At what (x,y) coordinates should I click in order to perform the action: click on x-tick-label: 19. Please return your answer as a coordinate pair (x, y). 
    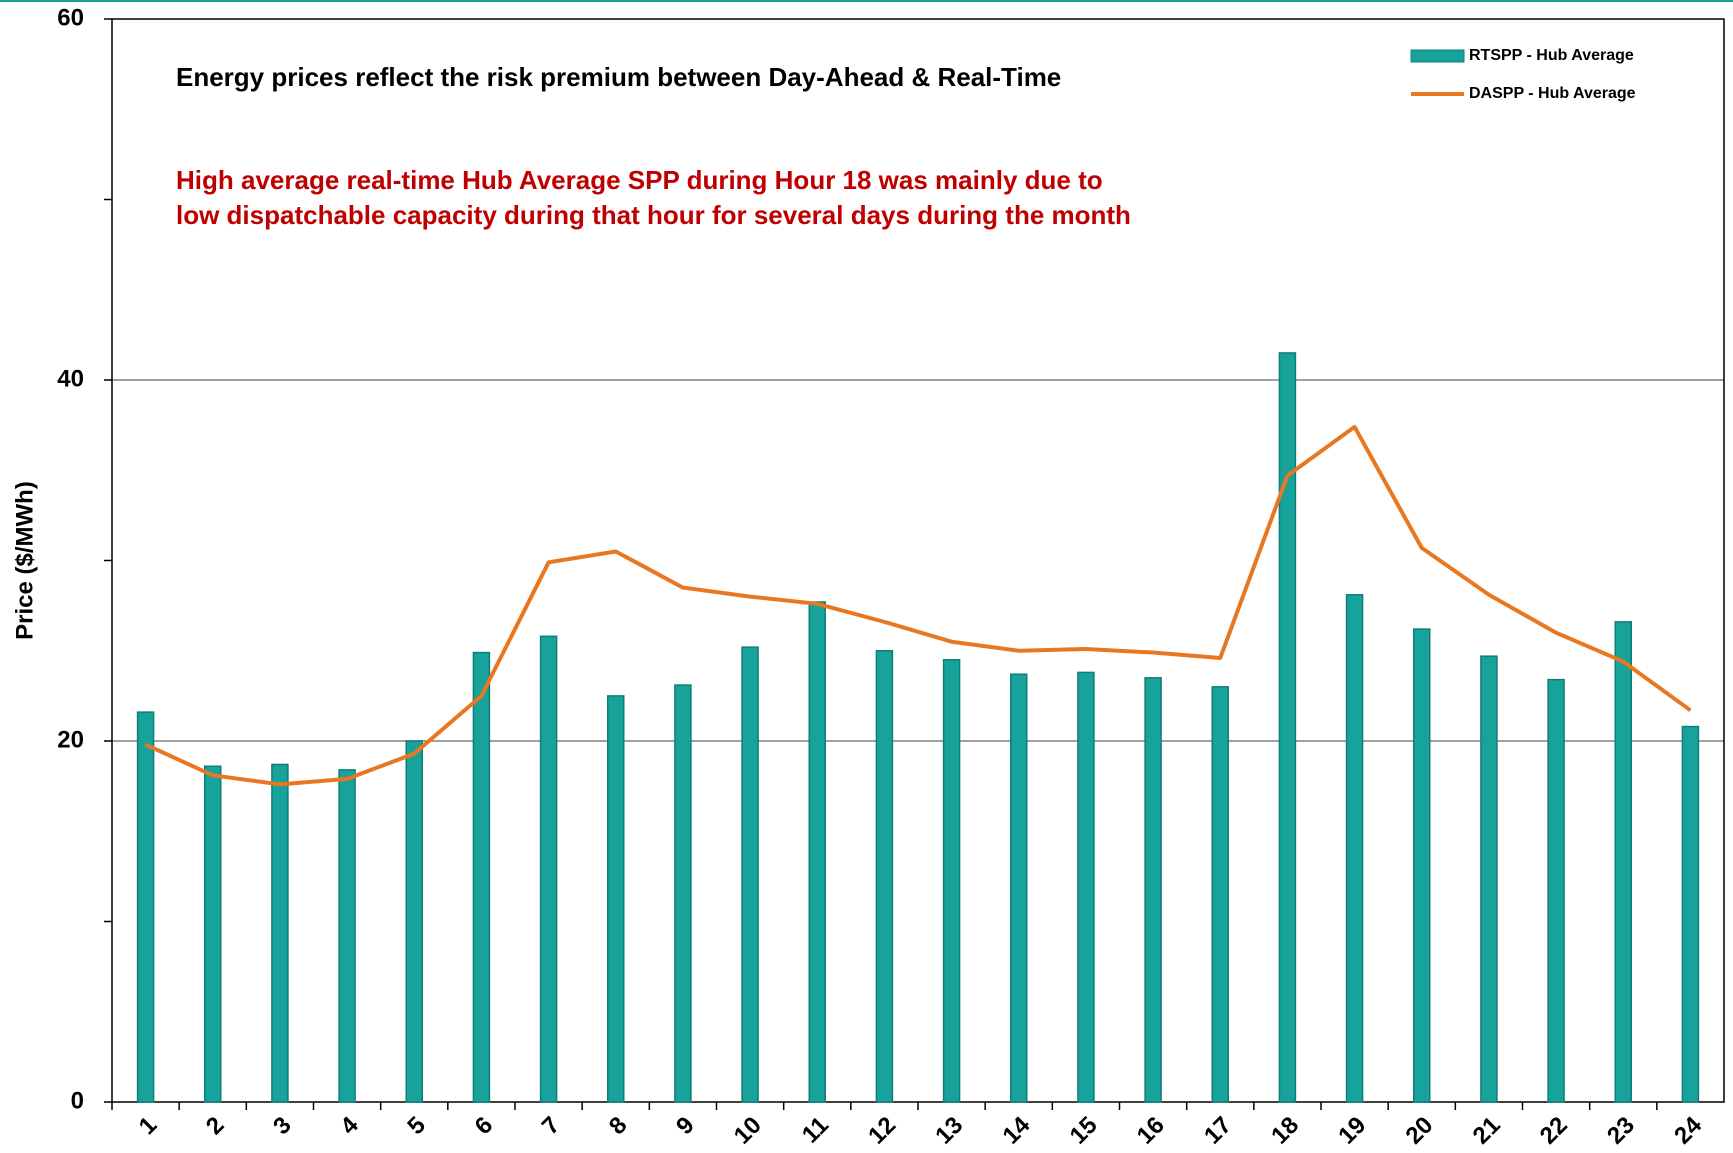
    Looking at the image, I should click on (1352, 1131).